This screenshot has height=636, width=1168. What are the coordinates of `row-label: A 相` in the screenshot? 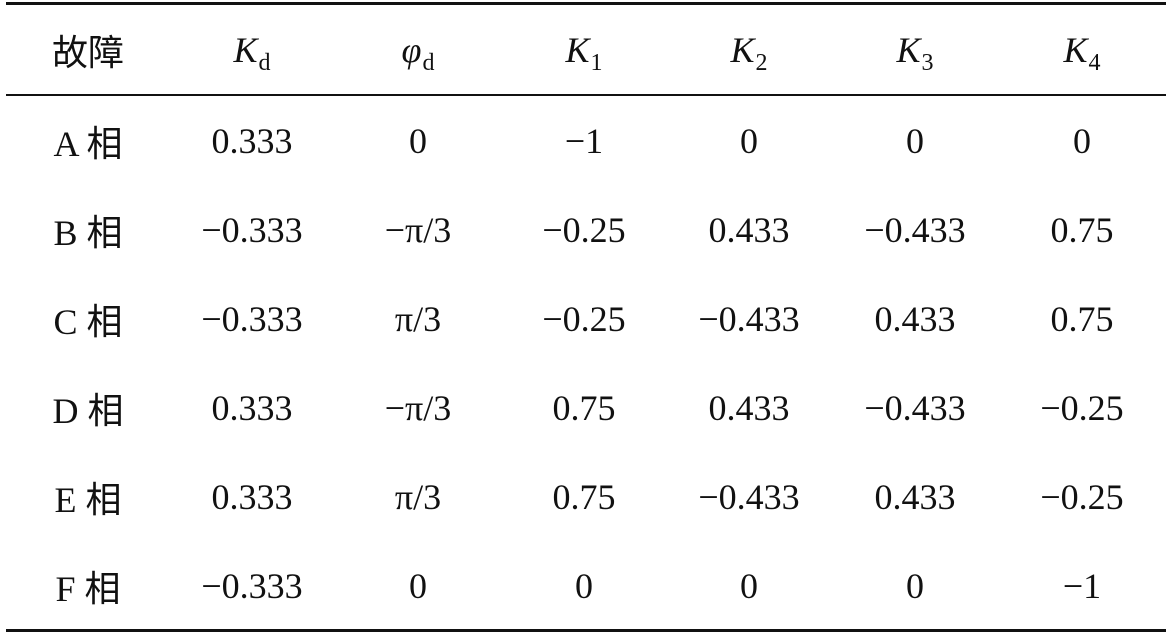 It's located at (88, 143).